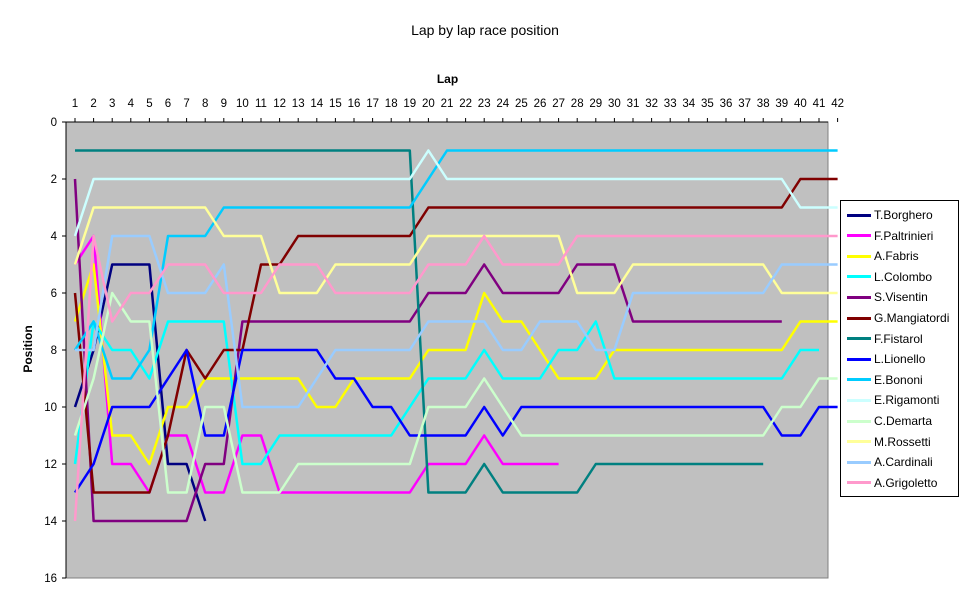  I want to click on legend-label: A.Grigoletto, so click(906, 482).